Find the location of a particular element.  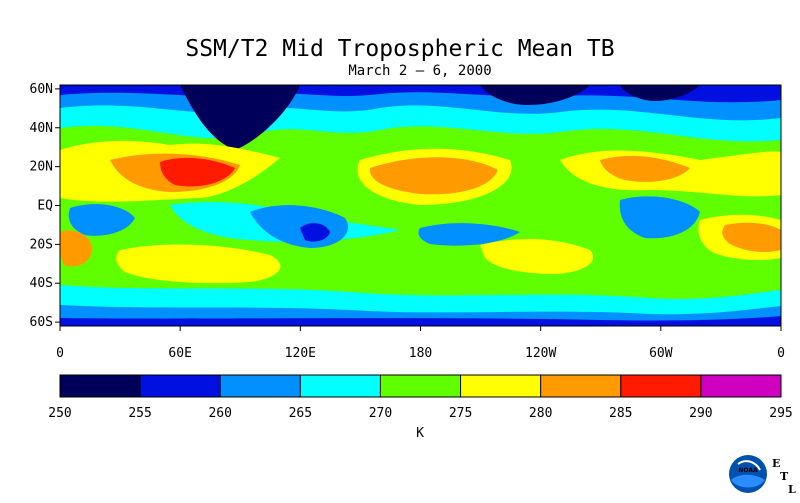

colorbar-label: 275 is located at coordinates (460, 413).